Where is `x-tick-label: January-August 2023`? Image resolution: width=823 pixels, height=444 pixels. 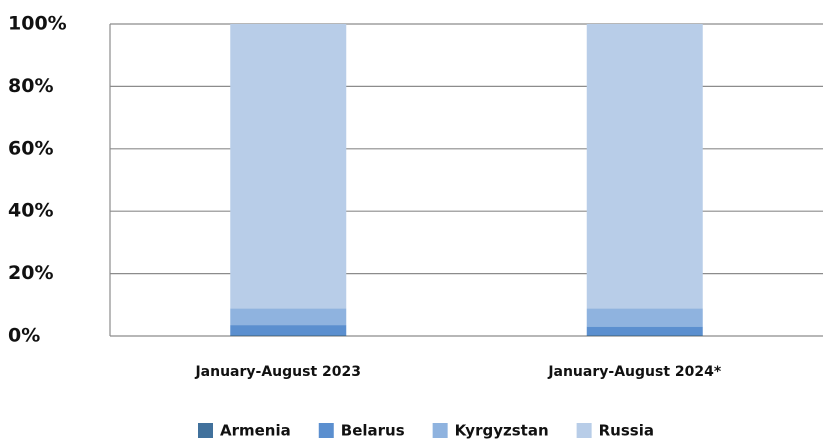 x-tick-label: January-August 2023 is located at coordinates (277, 372).